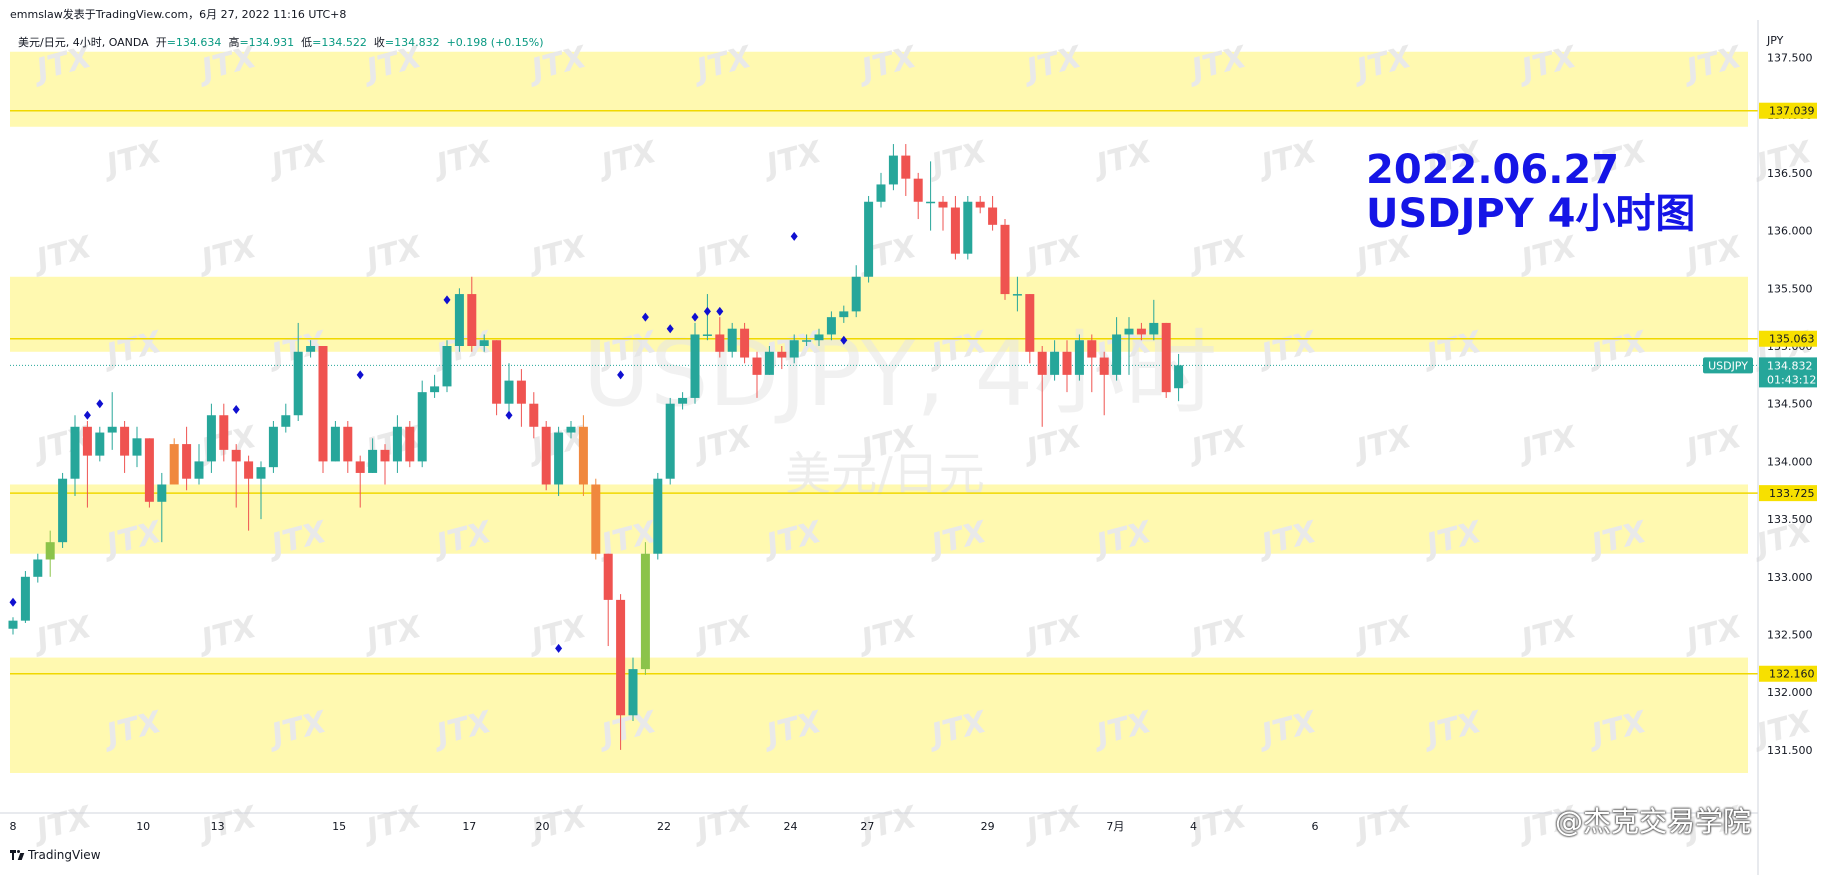  I want to click on tradingview-footer: TradingView, so click(55, 855).